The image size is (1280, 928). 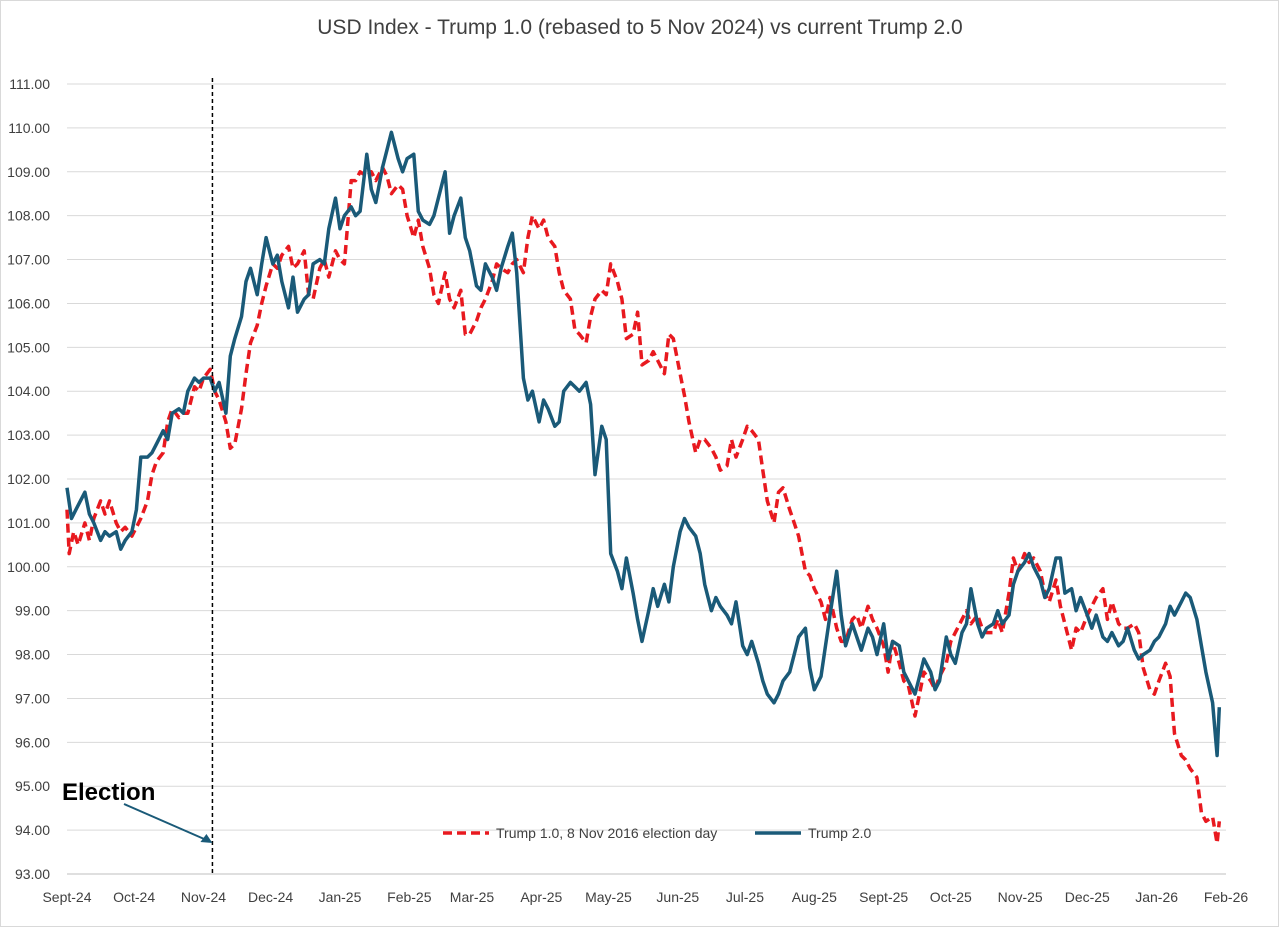 What do you see at coordinates (340, 897) in the screenshot?
I see `x-tick-label: Jan-25` at bounding box center [340, 897].